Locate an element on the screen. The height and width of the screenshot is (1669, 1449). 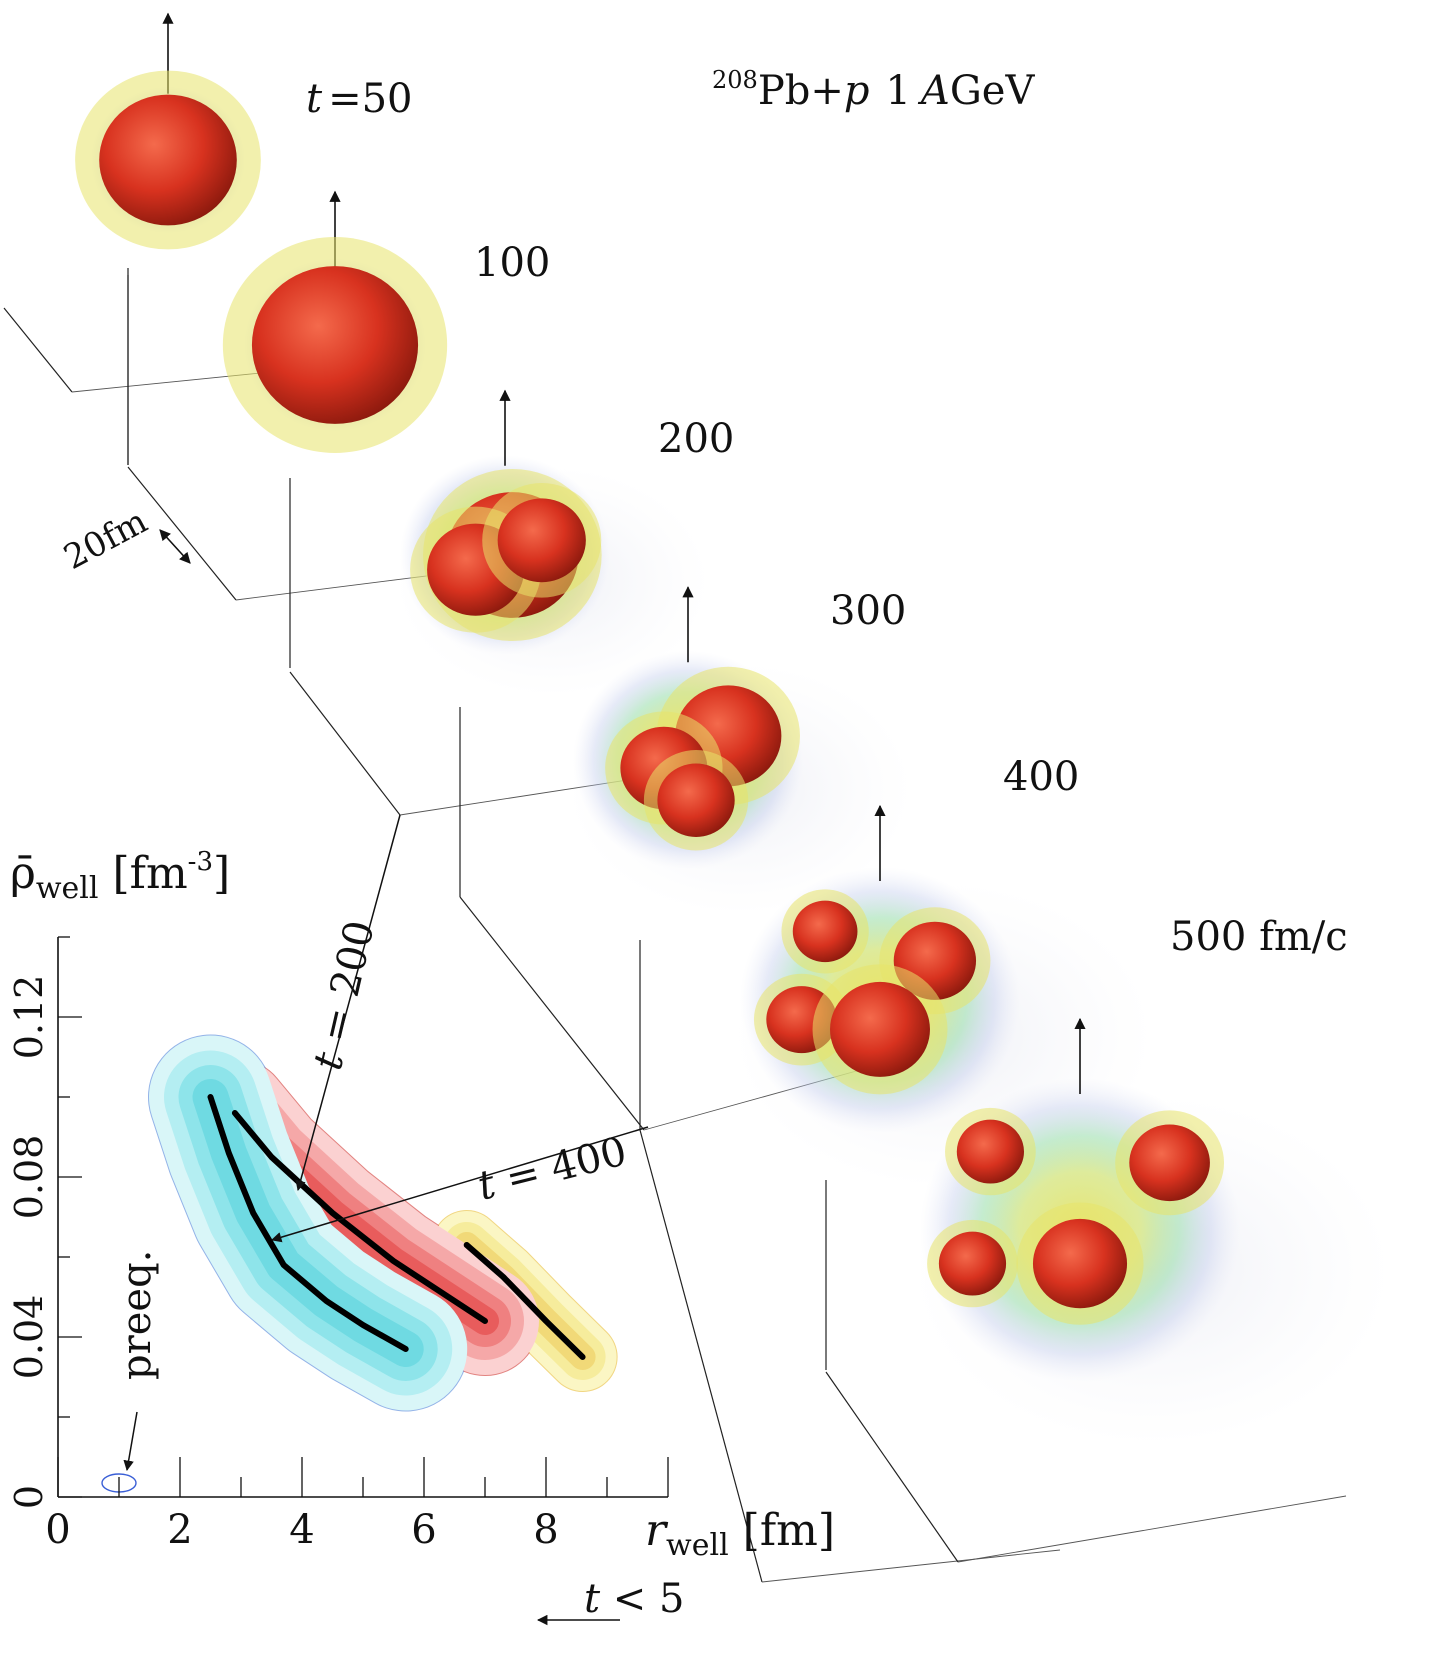
y-tick-label: 0.12 is located at coordinates (29, 1017).